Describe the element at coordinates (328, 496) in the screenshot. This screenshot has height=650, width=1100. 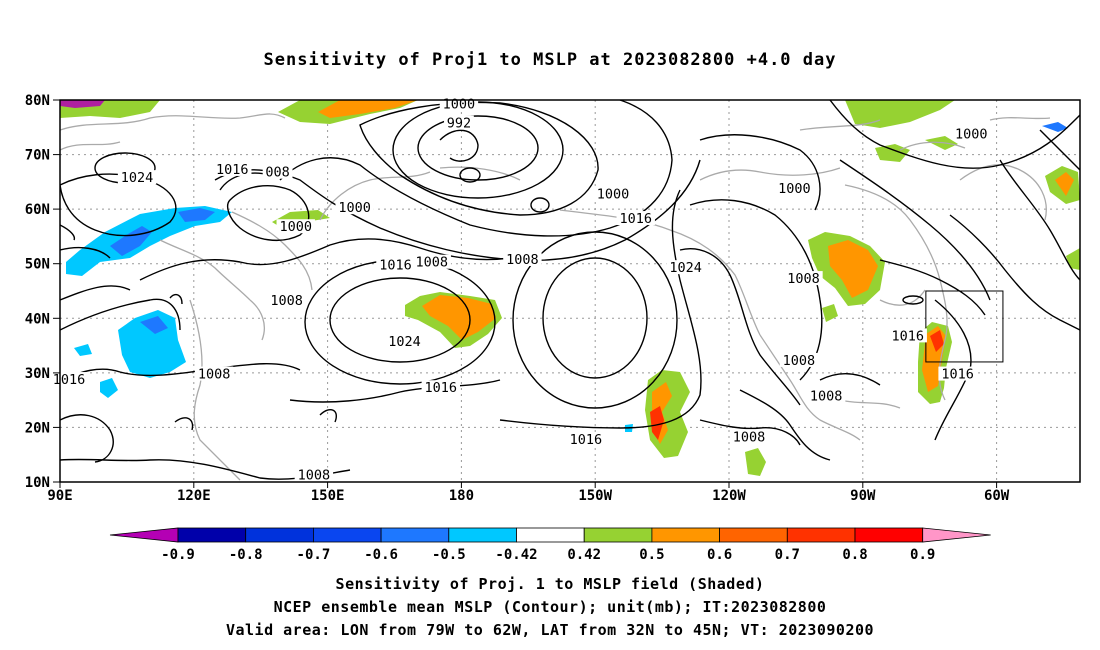
I see `lon-label: 150E` at that location.